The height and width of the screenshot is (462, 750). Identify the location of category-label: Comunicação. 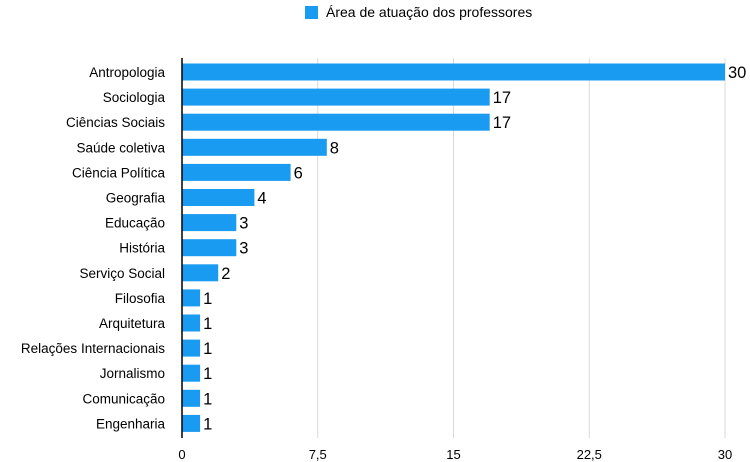
(123, 398).